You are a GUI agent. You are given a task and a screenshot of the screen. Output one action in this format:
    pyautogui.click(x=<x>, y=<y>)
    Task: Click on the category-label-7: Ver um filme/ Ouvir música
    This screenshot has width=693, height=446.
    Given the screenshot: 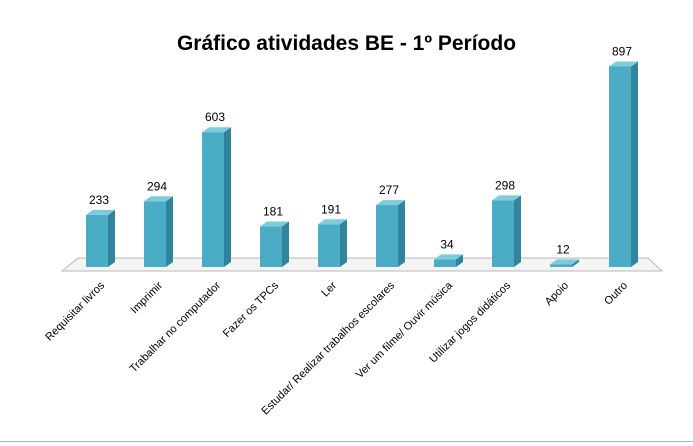 What is the action you would take?
    pyautogui.click(x=405, y=330)
    